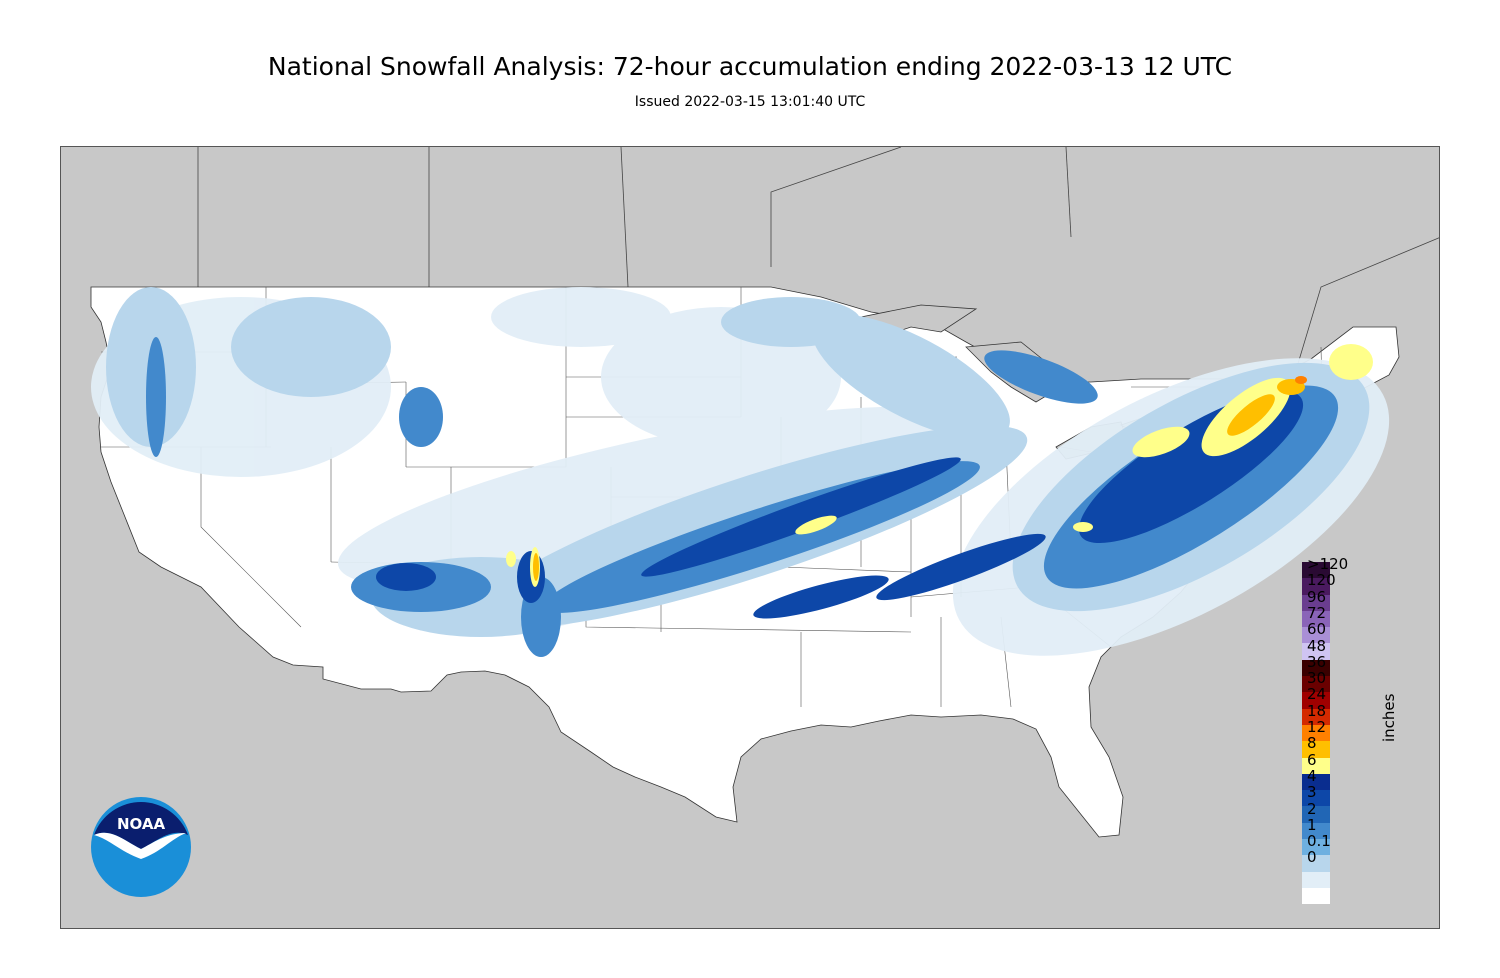 The image size is (1500, 978). I want to click on legend-label: 3, so click(1312, 792).